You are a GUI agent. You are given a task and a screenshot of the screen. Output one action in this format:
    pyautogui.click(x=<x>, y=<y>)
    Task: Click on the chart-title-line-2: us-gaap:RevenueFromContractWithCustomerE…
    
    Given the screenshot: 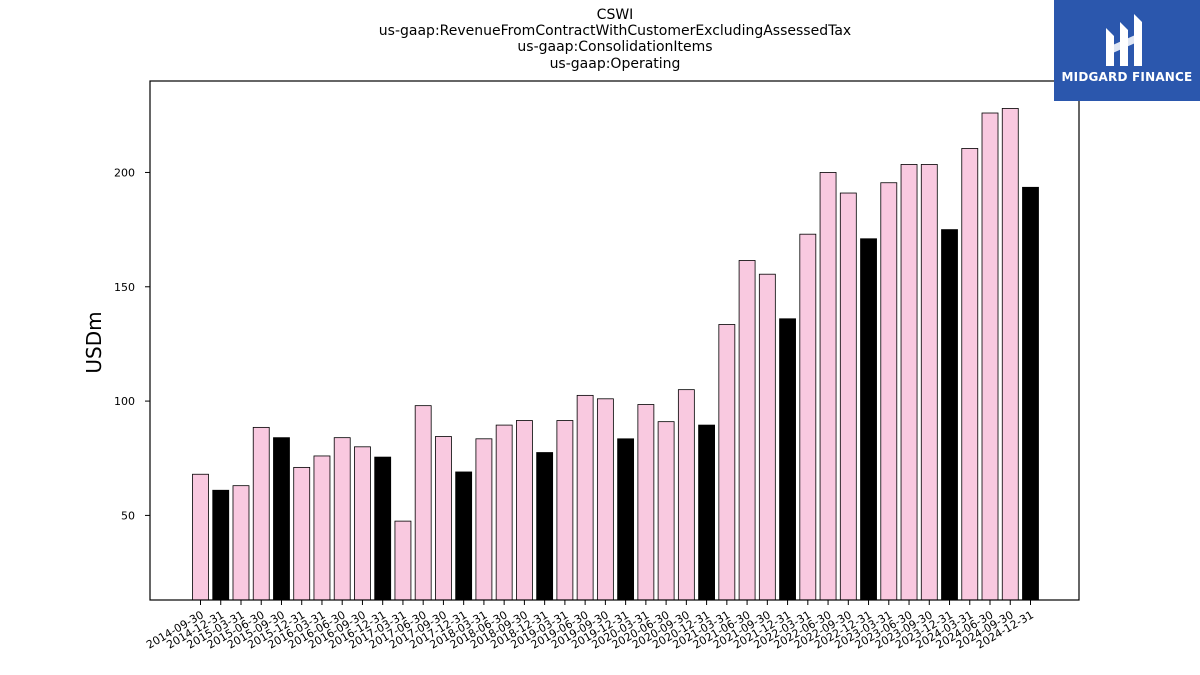 What is the action you would take?
    pyautogui.click(x=615, y=31)
    